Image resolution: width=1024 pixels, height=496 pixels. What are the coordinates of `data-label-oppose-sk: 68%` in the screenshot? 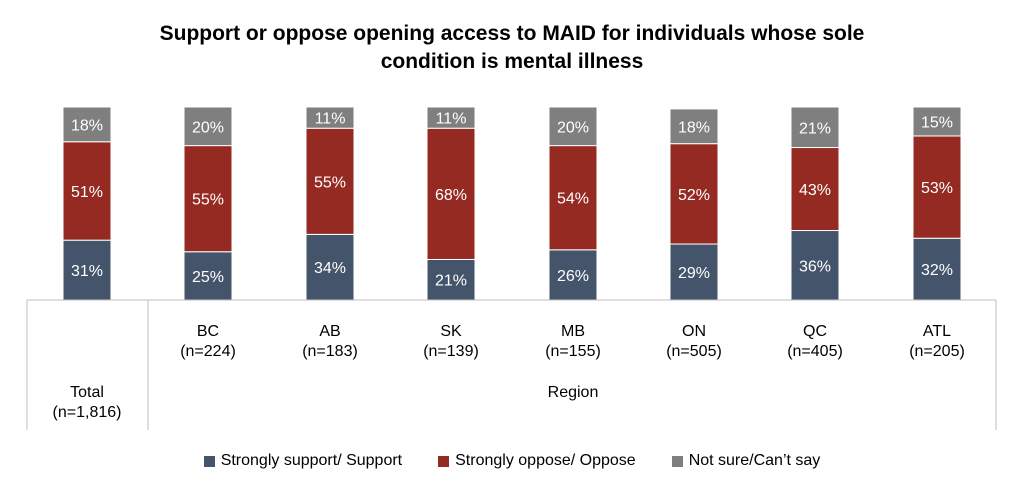 It's located at (451, 195).